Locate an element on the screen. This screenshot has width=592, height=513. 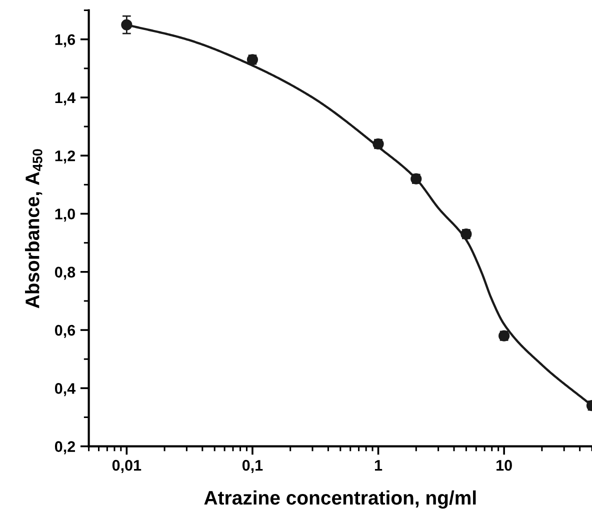
y-tick-label: 0,2 is located at coordinates (64, 447).